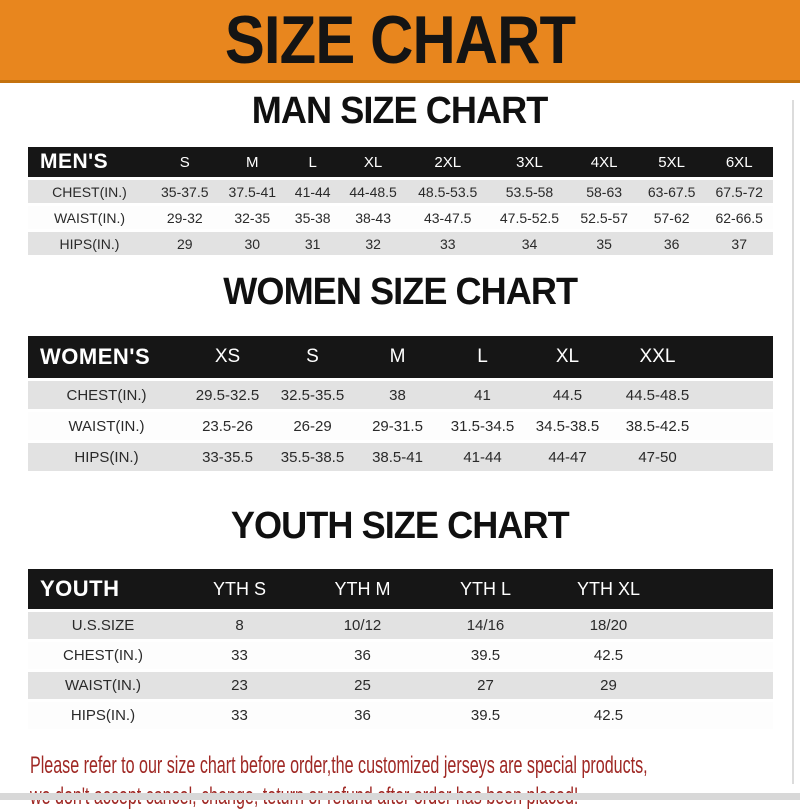 This screenshot has height=812, width=800. Describe the element at coordinates (185, 162) in the screenshot. I see `mens-col-header: S` at that location.